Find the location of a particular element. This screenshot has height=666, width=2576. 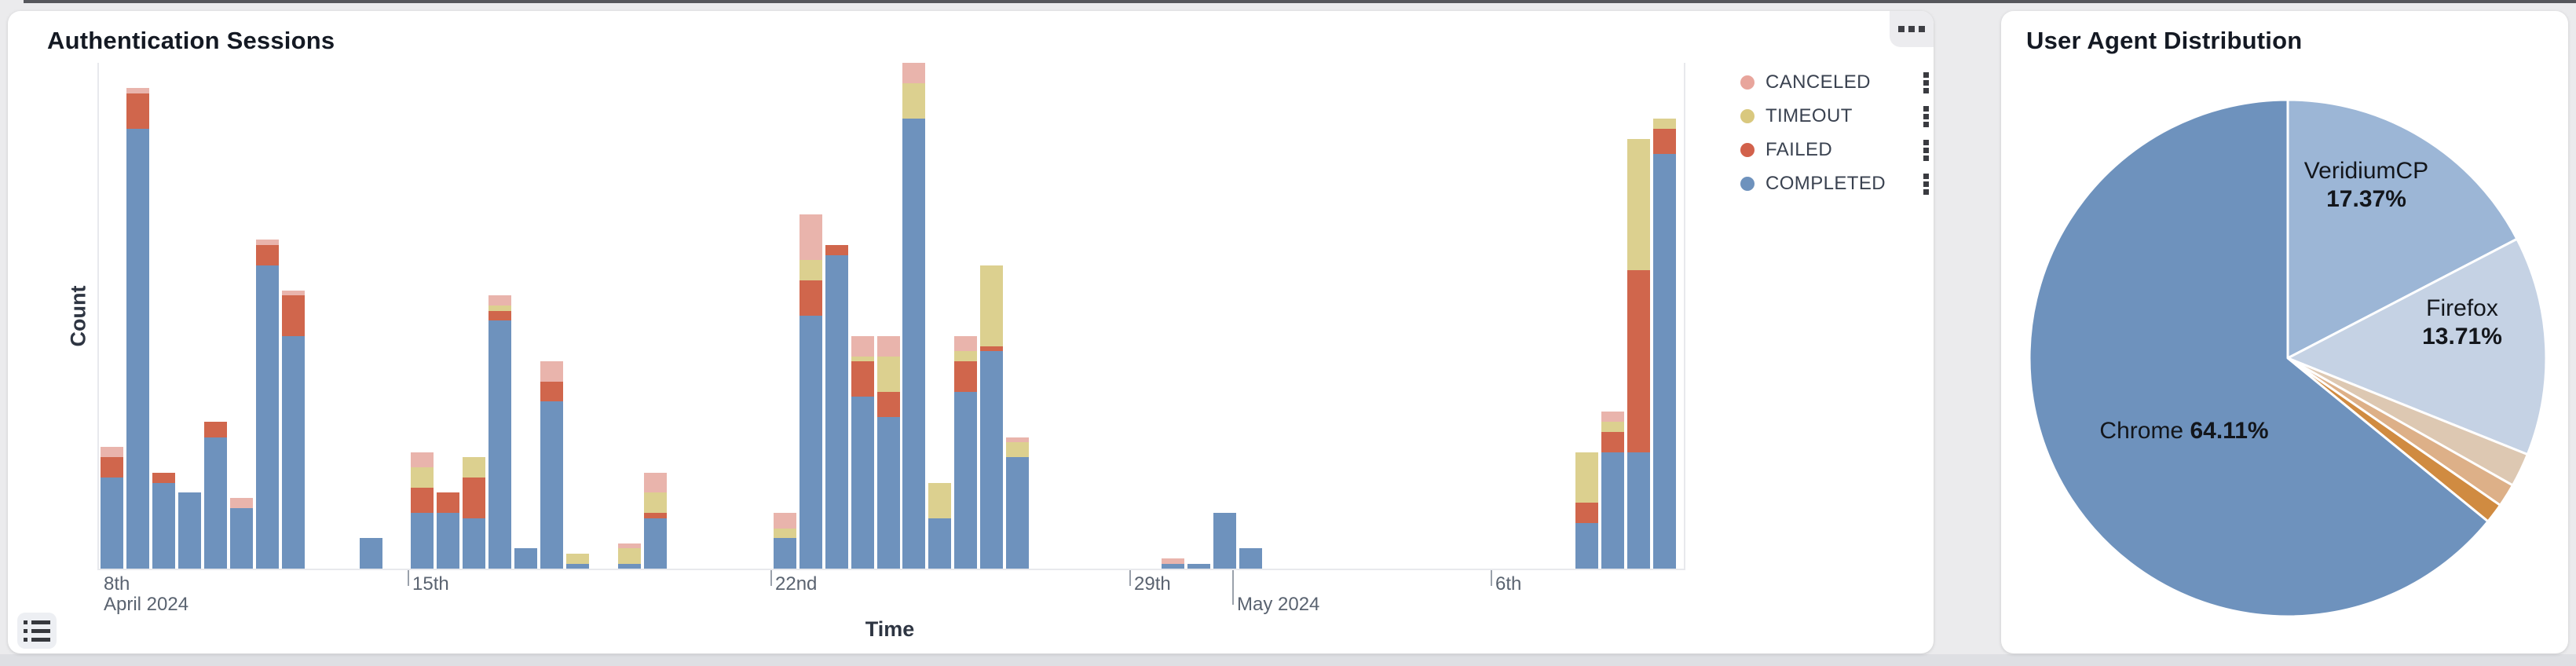

legend-dot-completed is located at coordinates (1748, 184).